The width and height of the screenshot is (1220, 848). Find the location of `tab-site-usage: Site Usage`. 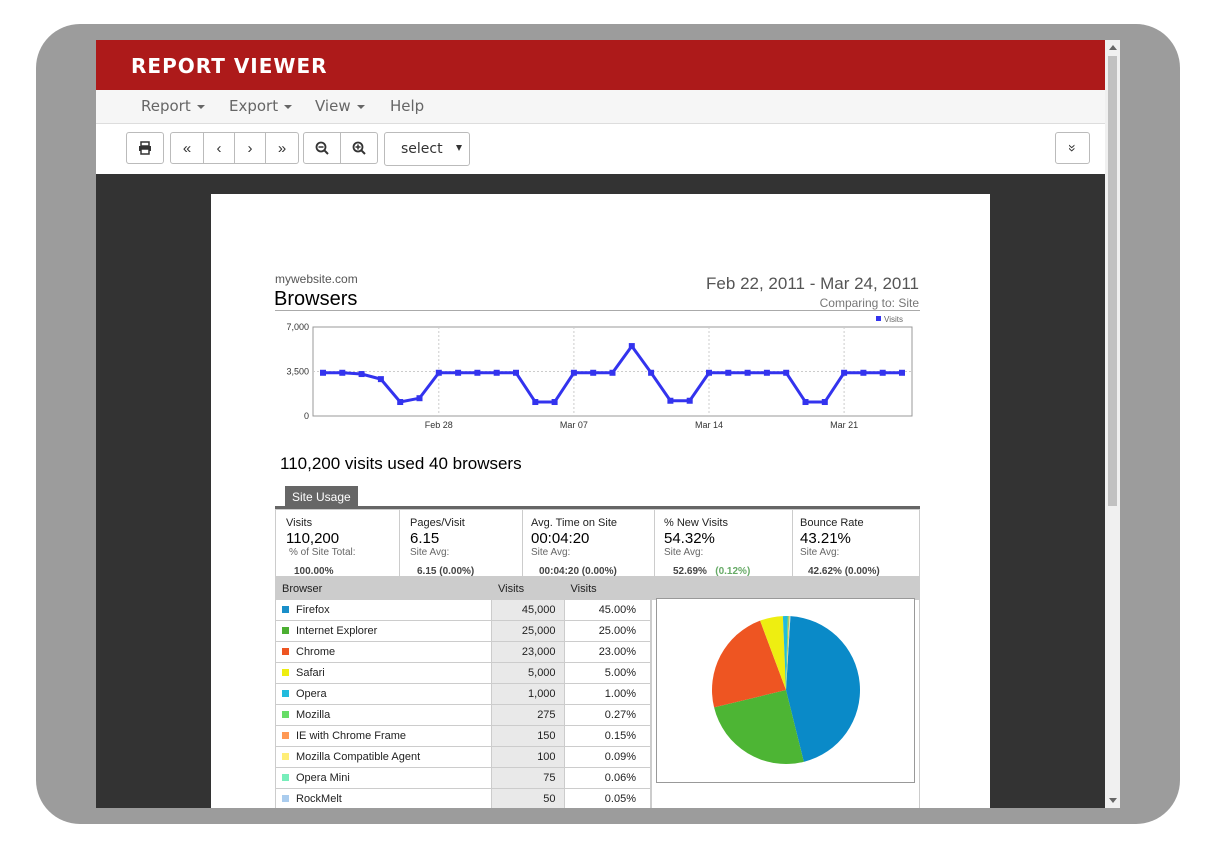

tab-site-usage: Site Usage is located at coordinates (321, 496).